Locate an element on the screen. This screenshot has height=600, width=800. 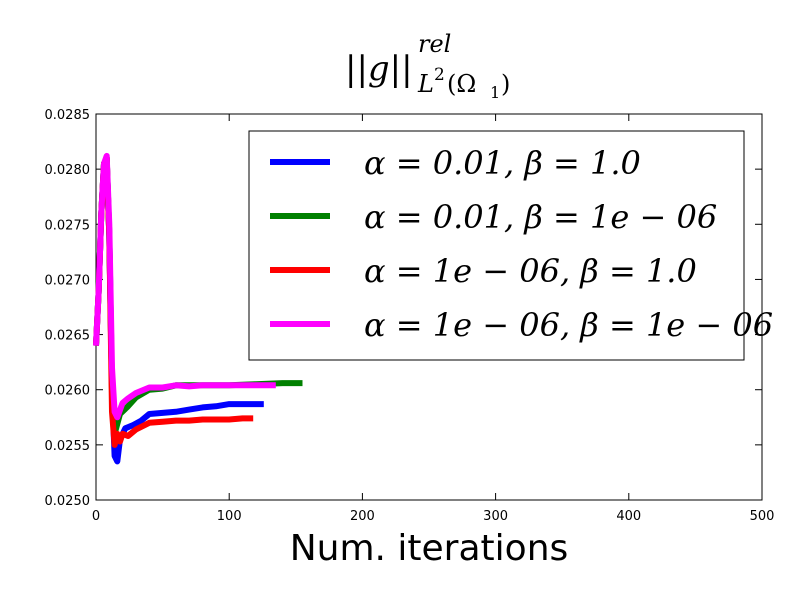
title-subscript-arg-sub: 1 is located at coordinates (495, 92).